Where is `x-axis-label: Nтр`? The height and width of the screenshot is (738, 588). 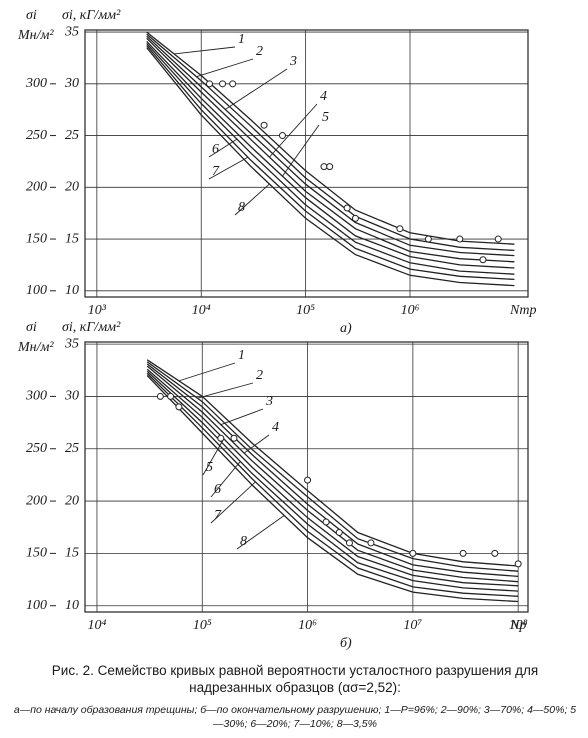 x-axis-label: Nтр is located at coordinates (522, 310).